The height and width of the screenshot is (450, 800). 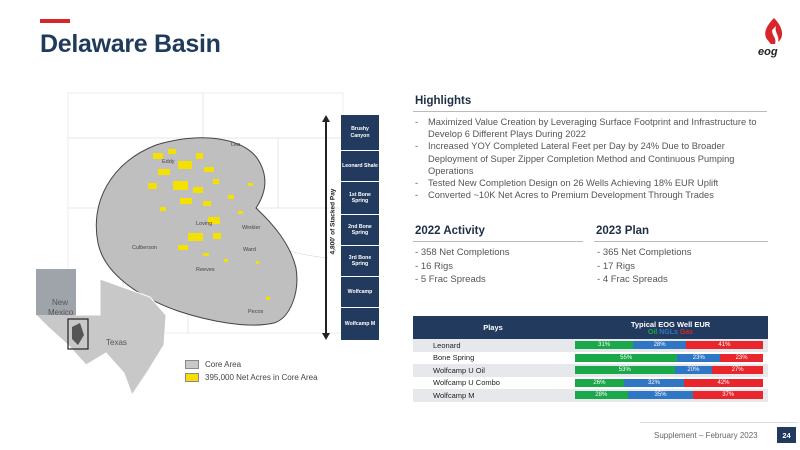 What do you see at coordinates (192, 377) in the screenshot?
I see `net-acres-swatch` at bounding box center [192, 377].